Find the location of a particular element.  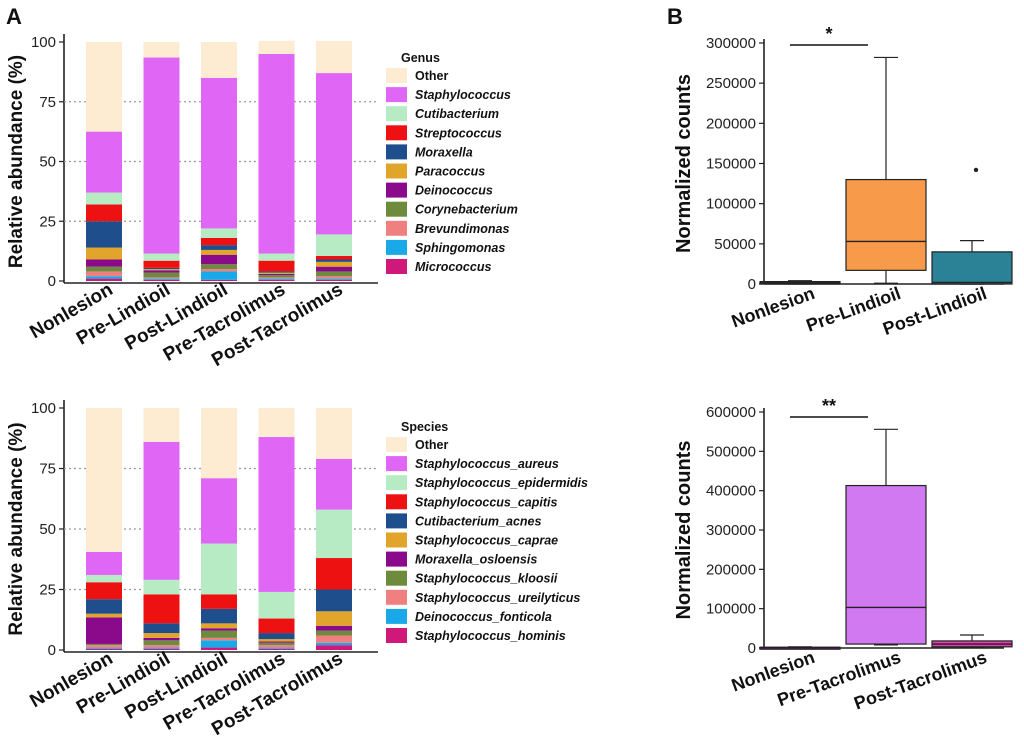

box-post-lindioil is located at coordinates (972, 268).